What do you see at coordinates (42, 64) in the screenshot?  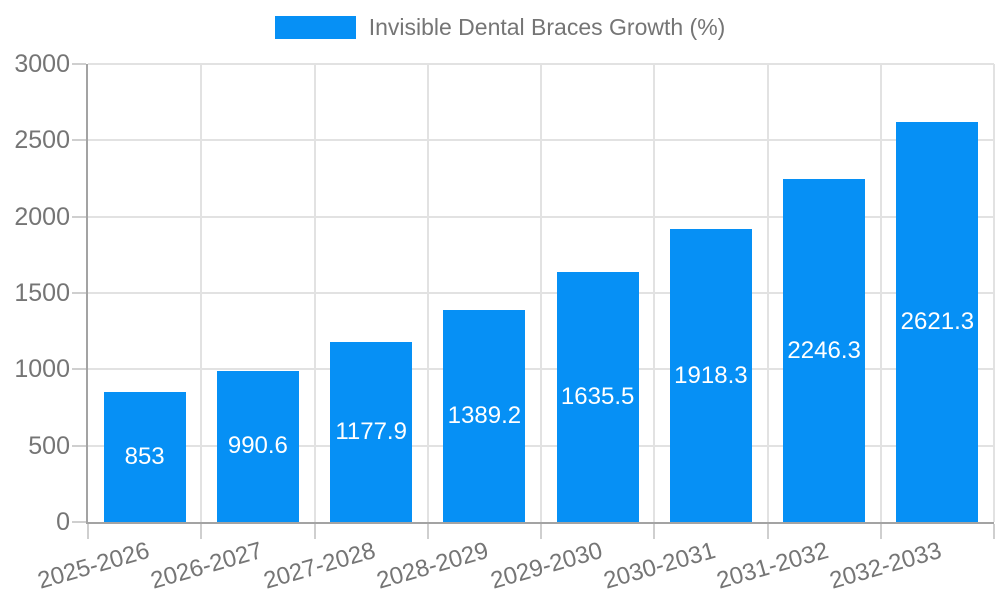 I see `y-tick-label: 3000` at bounding box center [42, 64].